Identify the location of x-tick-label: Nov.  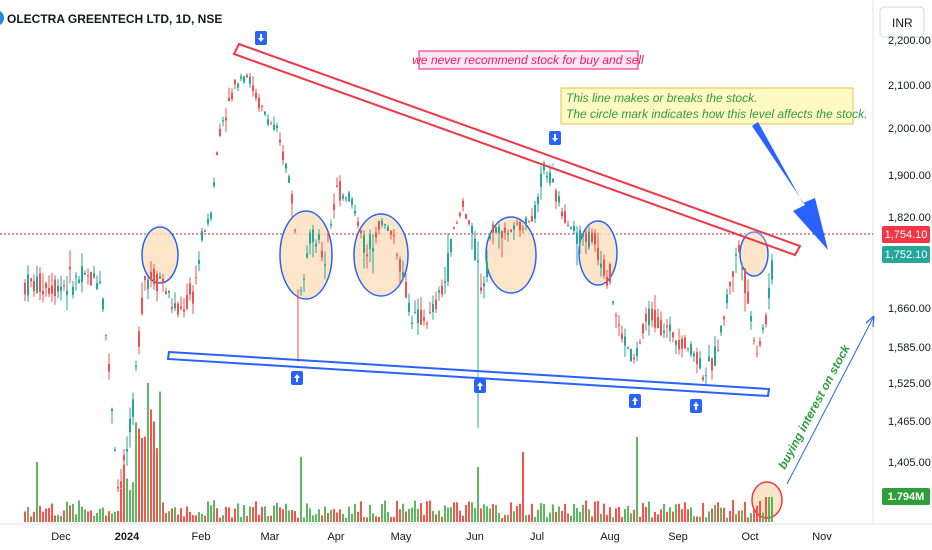
(822, 537).